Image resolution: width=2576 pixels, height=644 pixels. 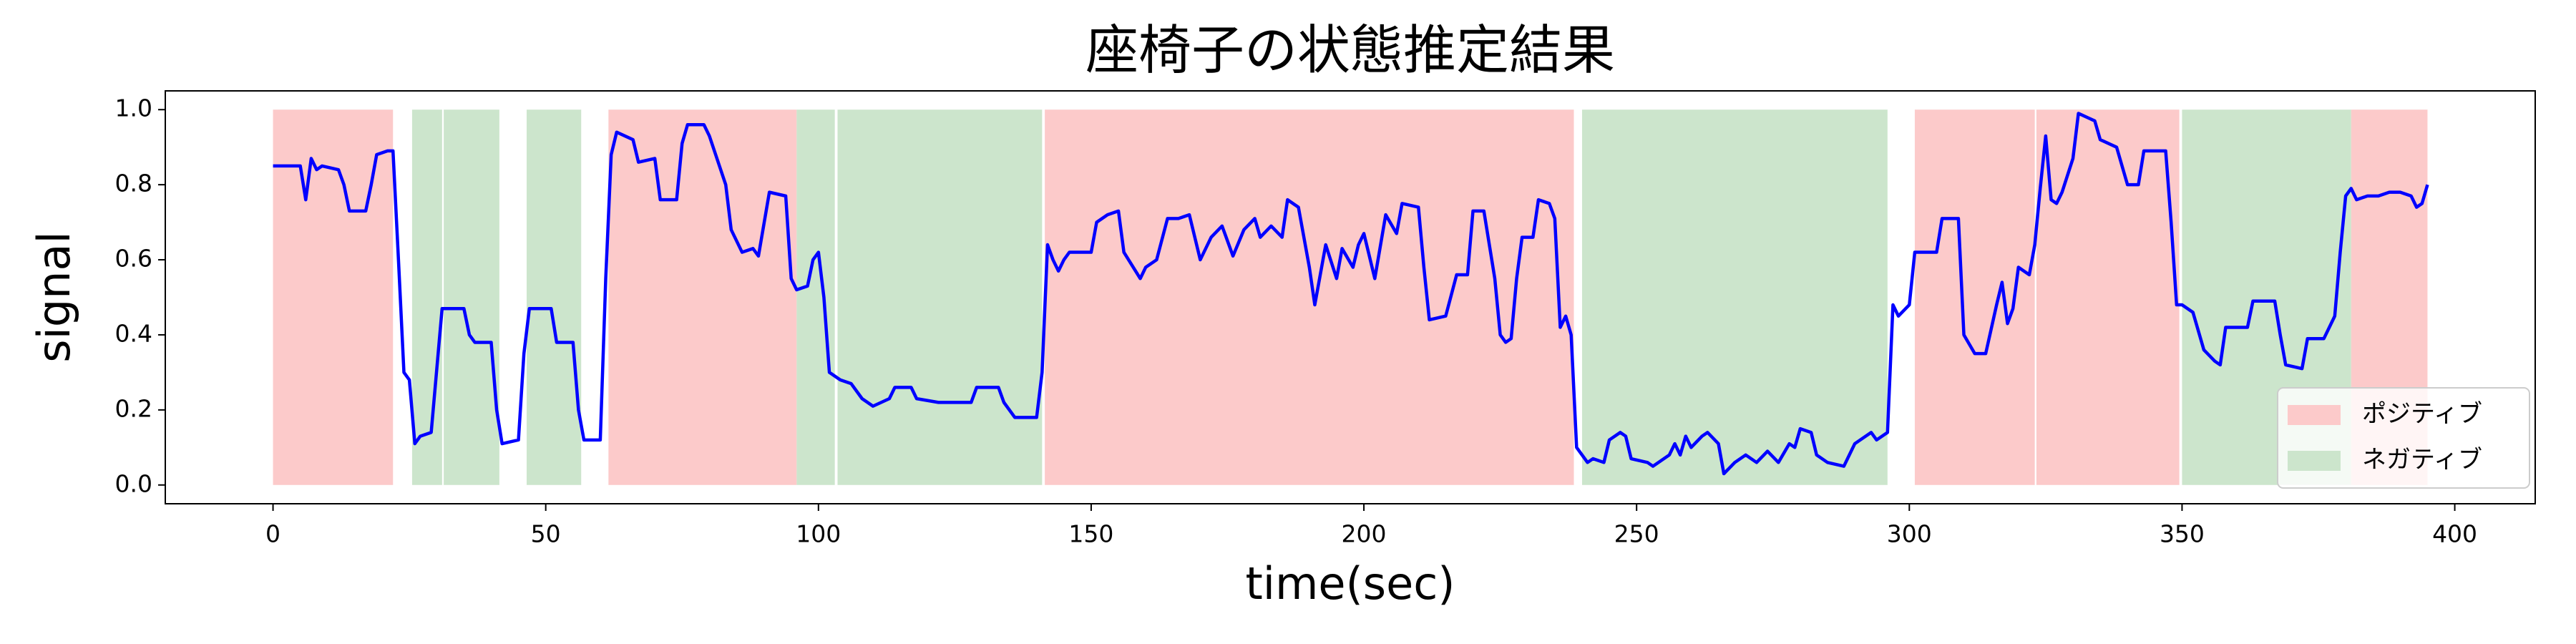 What do you see at coordinates (546, 534) in the screenshot?
I see `x-tick-label: 50` at bounding box center [546, 534].